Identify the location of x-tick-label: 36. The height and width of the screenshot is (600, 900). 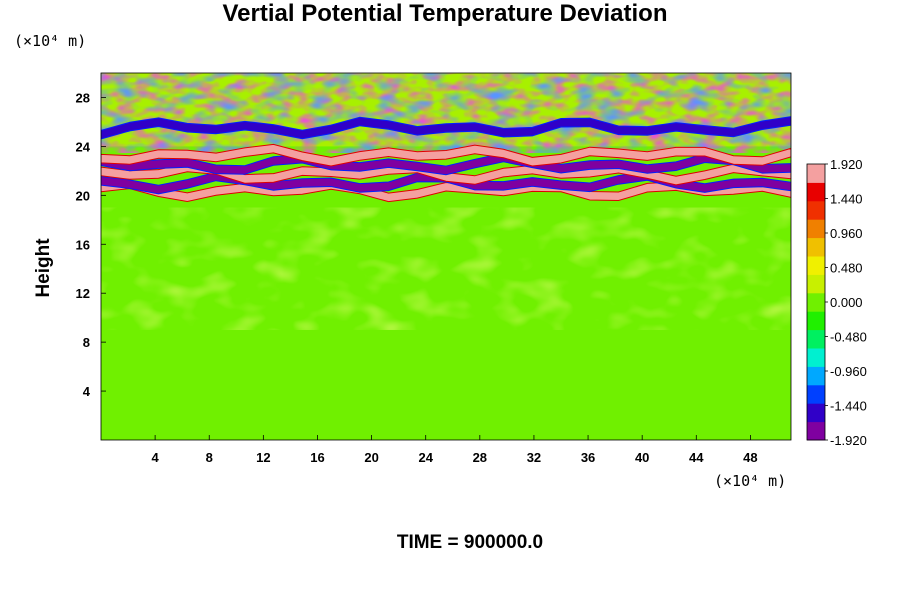
(588, 457).